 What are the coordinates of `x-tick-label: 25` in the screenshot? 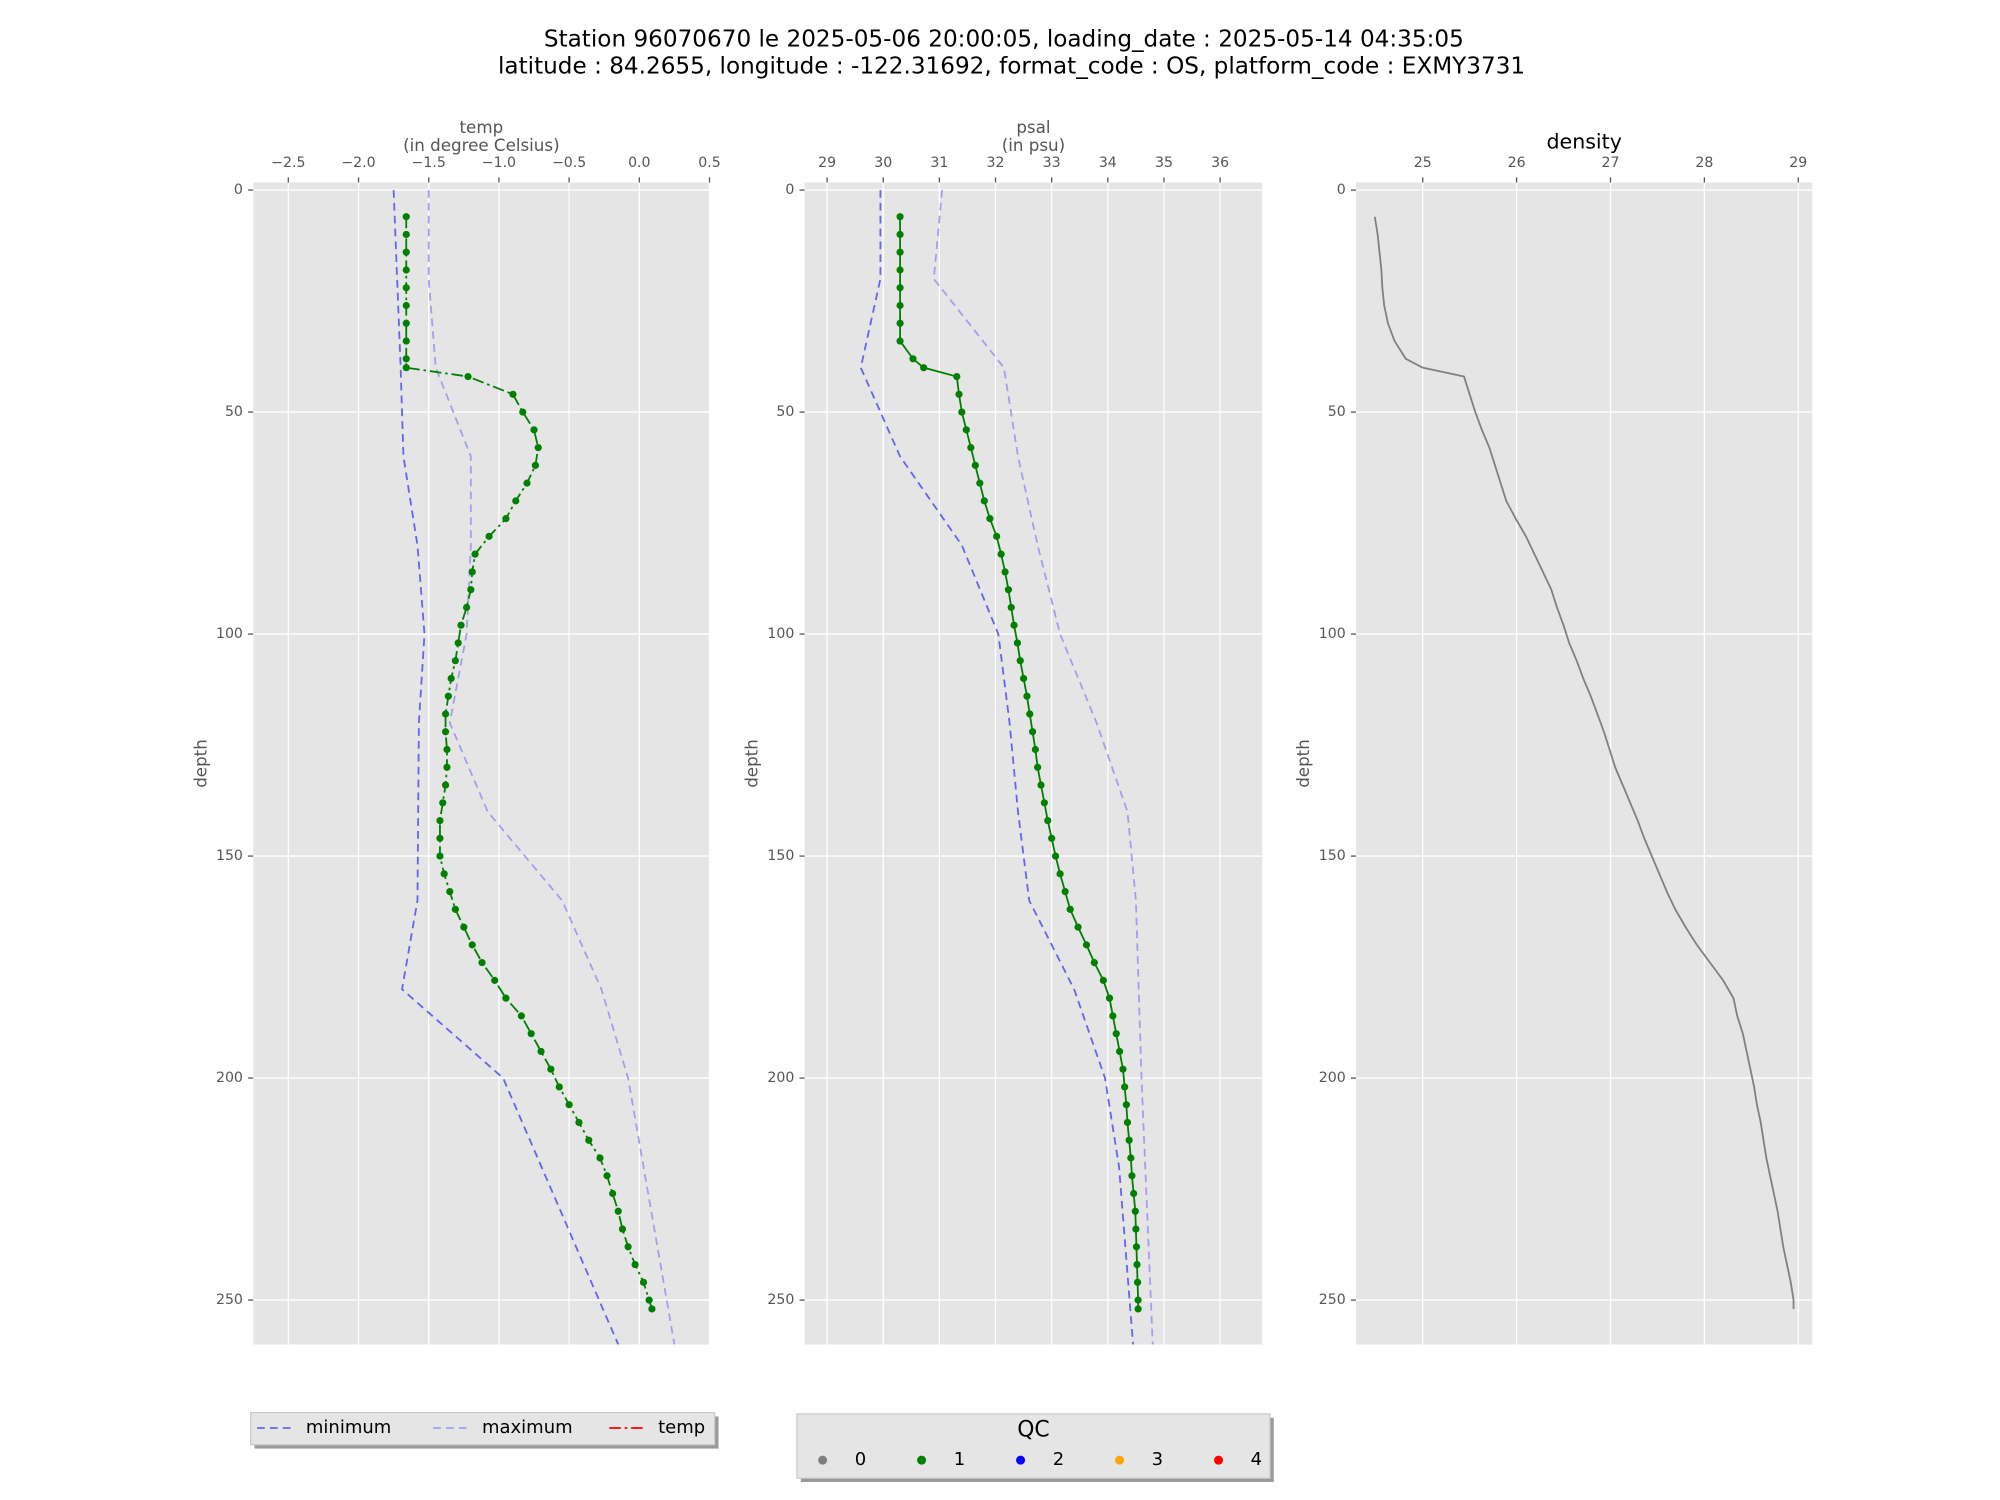 It's located at (1423, 163).